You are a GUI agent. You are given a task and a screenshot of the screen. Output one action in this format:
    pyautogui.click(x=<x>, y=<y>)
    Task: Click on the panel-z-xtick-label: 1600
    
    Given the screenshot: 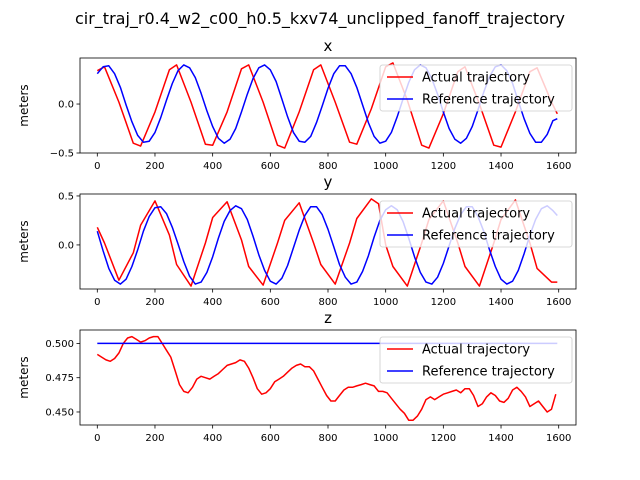 What is the action you would take?
    pyautogui.click(x=558, y=438)
    